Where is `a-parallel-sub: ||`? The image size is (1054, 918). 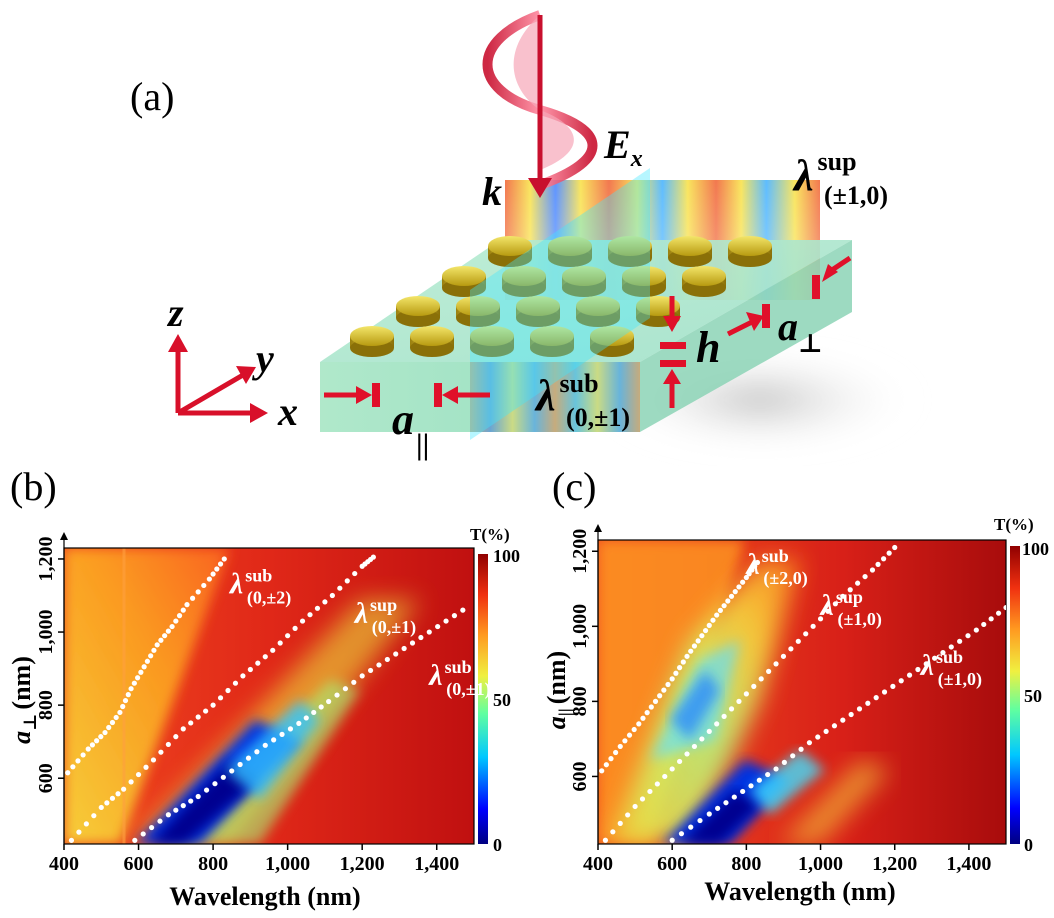
a-parallel-sub: || is located at coordinates (422, 444).